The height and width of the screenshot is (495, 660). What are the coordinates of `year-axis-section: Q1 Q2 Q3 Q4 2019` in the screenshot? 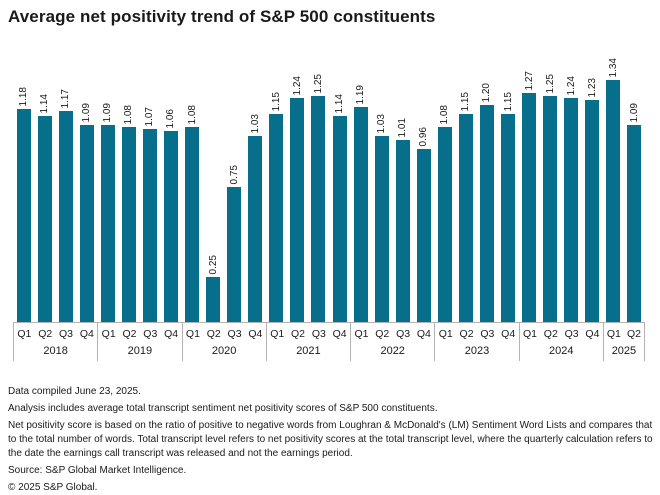 It's located at (139, 341).